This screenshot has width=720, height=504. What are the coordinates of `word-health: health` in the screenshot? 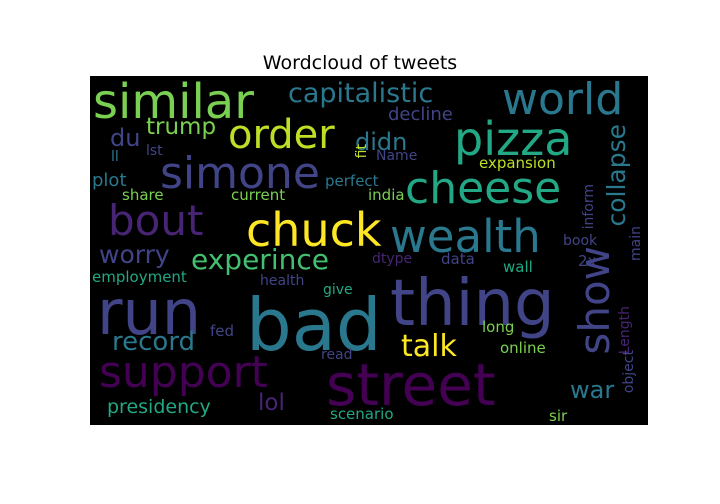 It's located at (282, 281).